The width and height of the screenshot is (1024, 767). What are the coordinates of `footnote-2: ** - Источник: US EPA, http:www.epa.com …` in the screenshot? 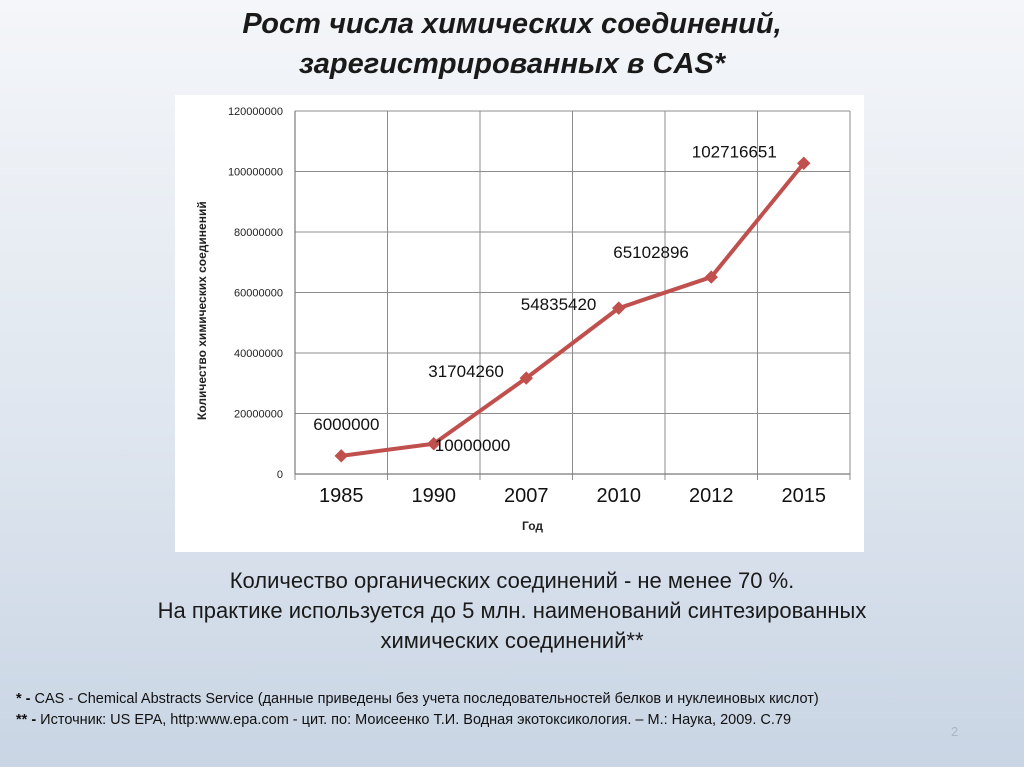 It's located at (516, 720).